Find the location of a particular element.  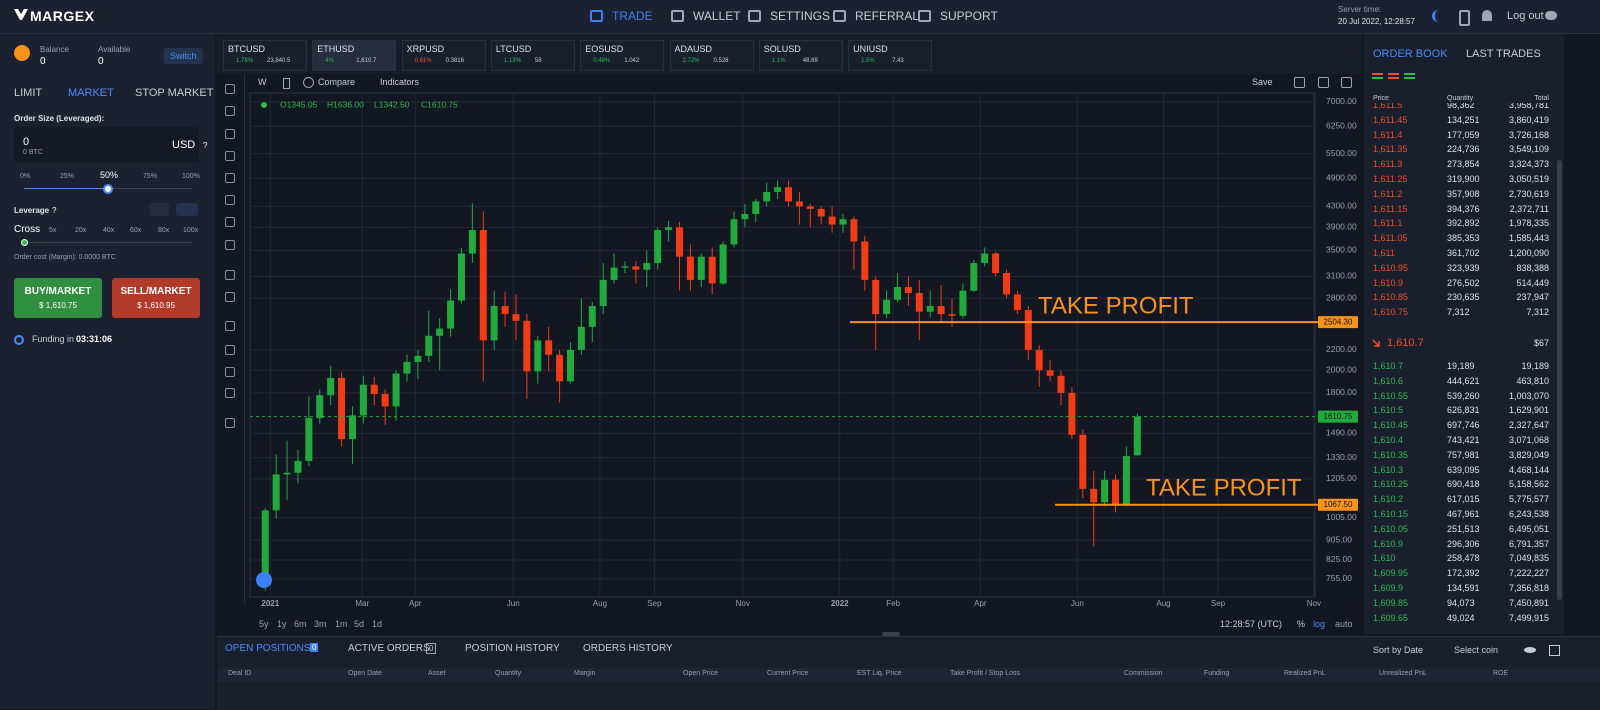

coin-select: Select coin is located at coordinates (1476, 650).